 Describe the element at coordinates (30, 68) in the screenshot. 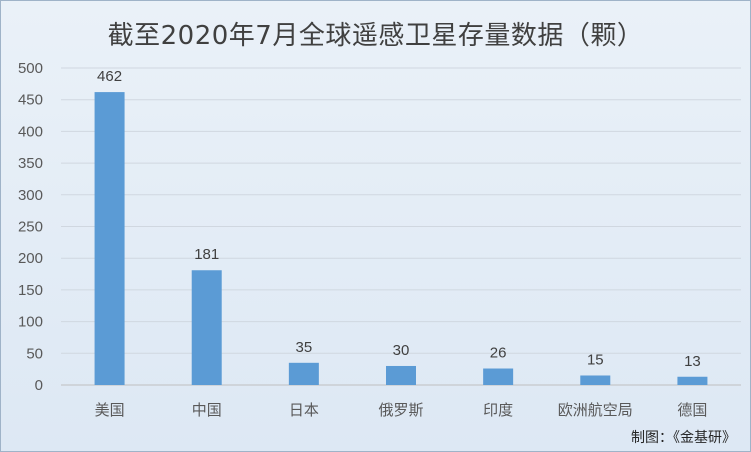

I see `y-tick-label: 500` at that location.